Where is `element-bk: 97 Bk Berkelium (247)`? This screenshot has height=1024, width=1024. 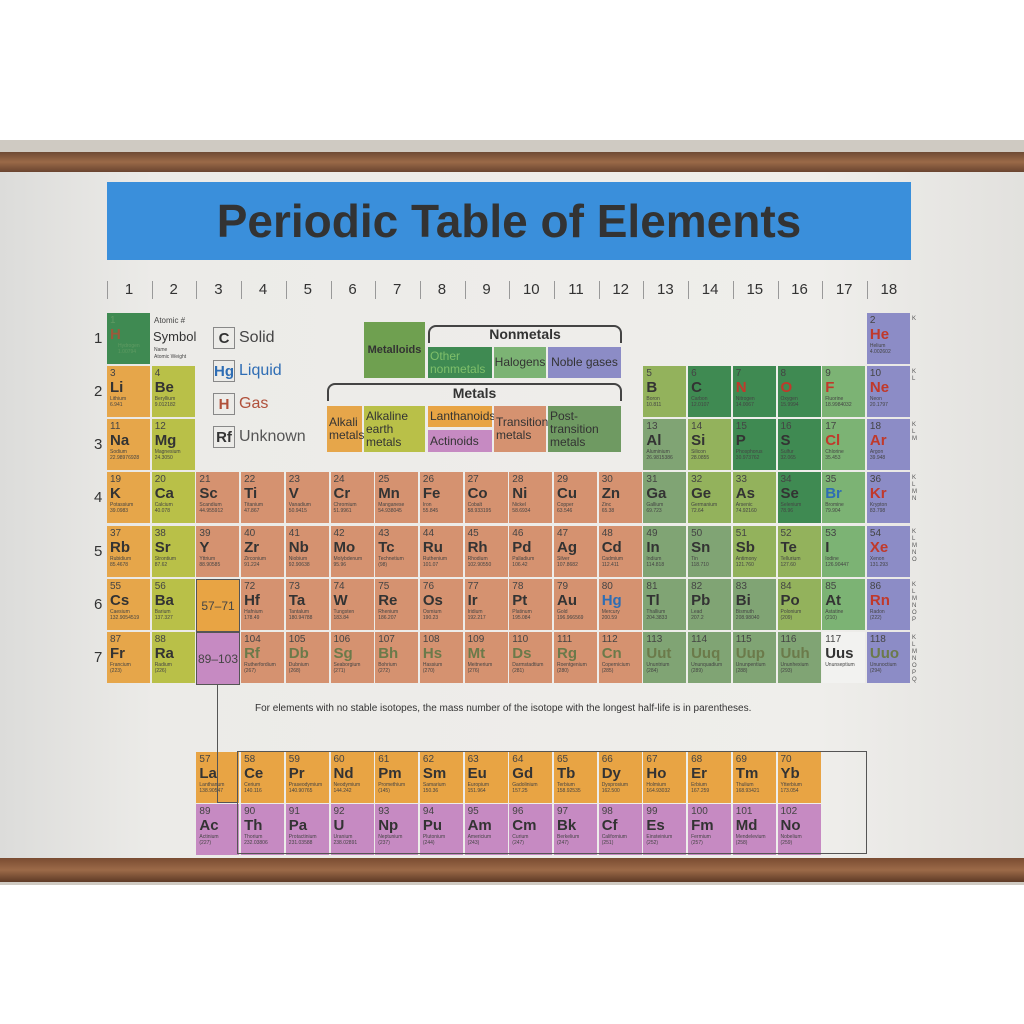
element-bk: 97 Bk Berkelium (247) is located at coordinates (575, 829).